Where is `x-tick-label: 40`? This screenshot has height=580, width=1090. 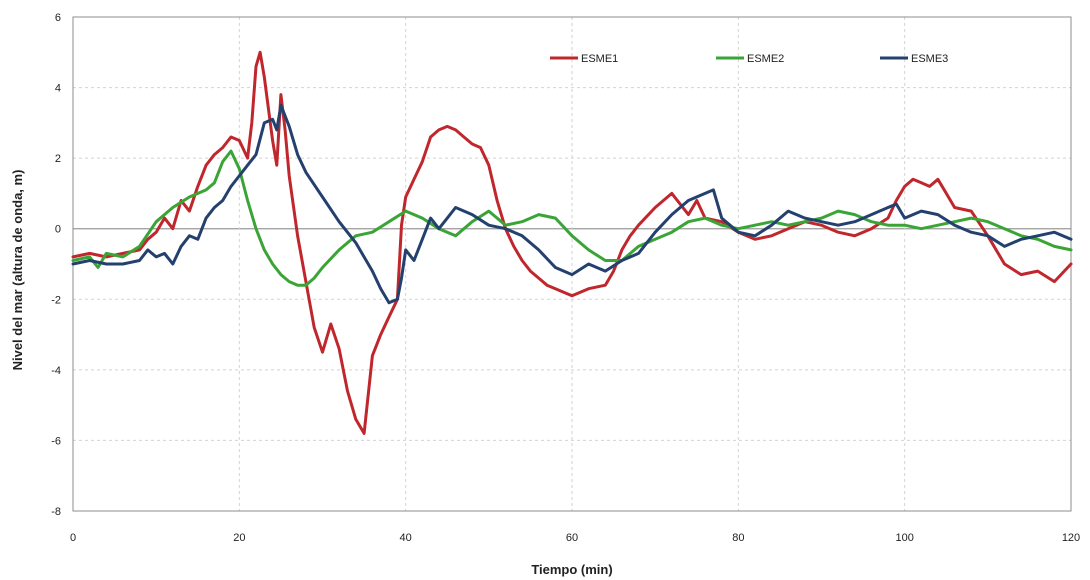
x-tick-label: 40 is located at coordinates (406, 538).